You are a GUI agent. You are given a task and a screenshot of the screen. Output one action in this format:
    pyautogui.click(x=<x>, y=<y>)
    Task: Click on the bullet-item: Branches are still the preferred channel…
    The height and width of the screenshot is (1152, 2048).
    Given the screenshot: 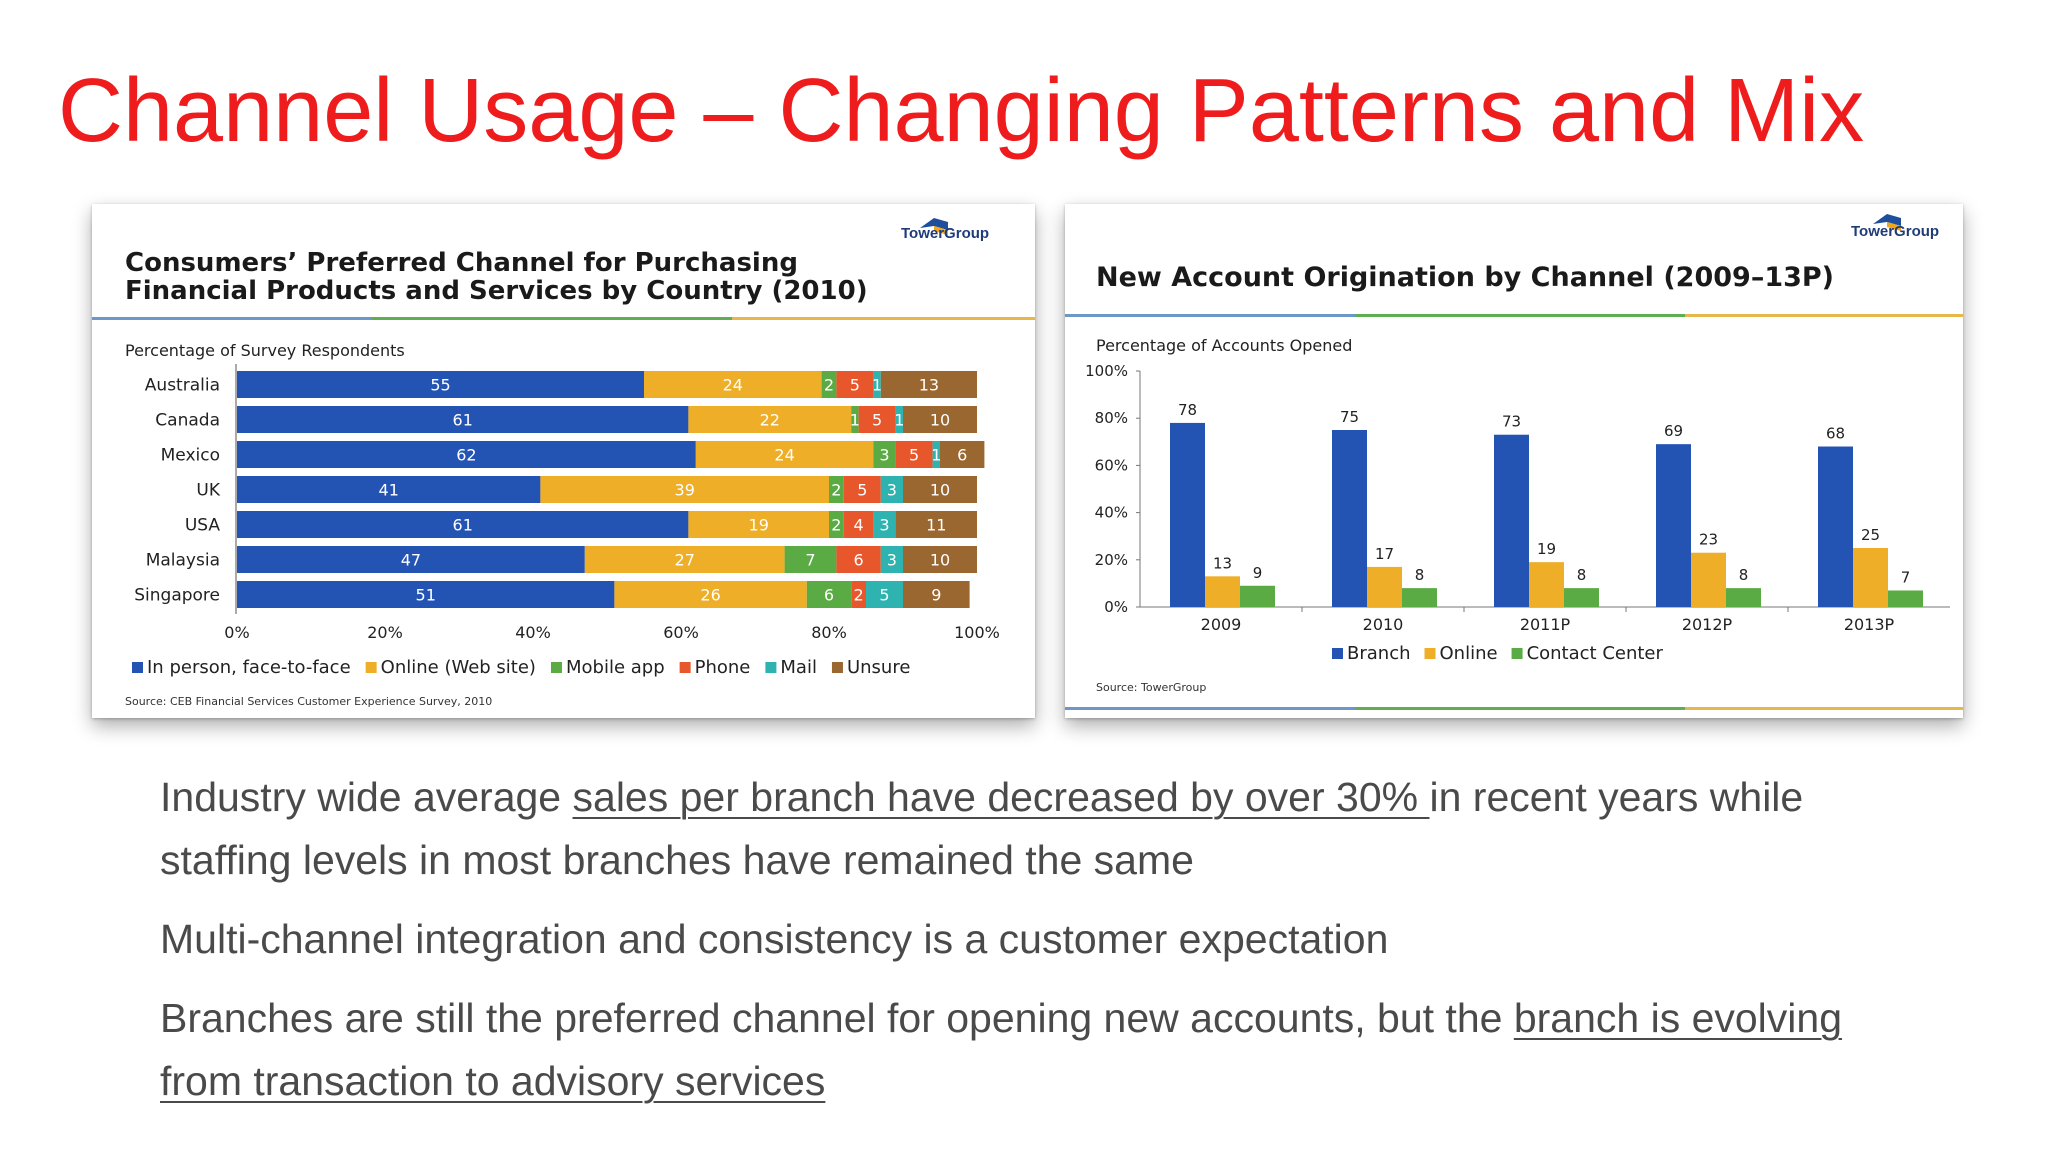 What is the action you would take?
    pyautogui.click(x=1001, y=1049)
    